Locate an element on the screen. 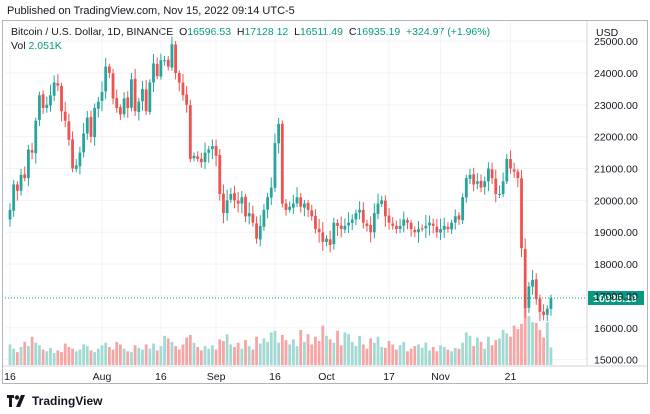 This screenshot has width=650, height=414. open-value: 16596.53 is located at coordinates (209, 32).